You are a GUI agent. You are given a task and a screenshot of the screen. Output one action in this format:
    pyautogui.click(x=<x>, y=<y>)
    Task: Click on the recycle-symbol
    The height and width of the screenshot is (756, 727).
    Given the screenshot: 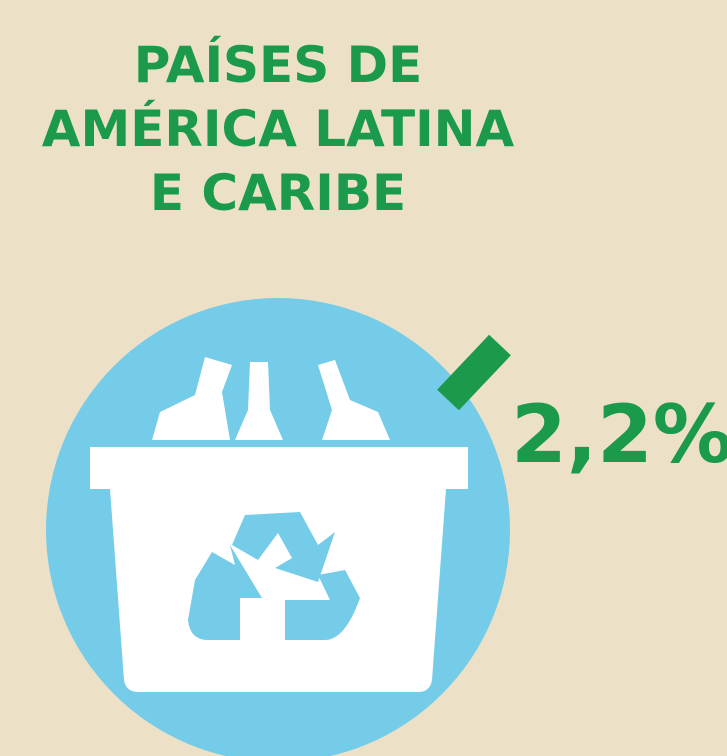 What is the action you would take?
    pyautogui.click(x=274, y=576)
    